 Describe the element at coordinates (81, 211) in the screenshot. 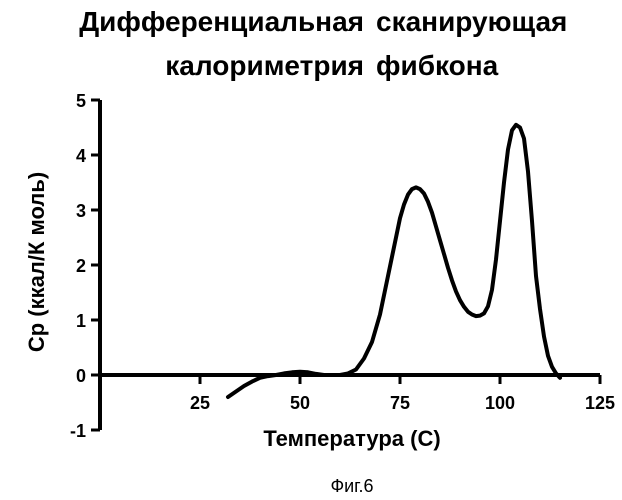

I see `y-tick-label: 3` at that location.